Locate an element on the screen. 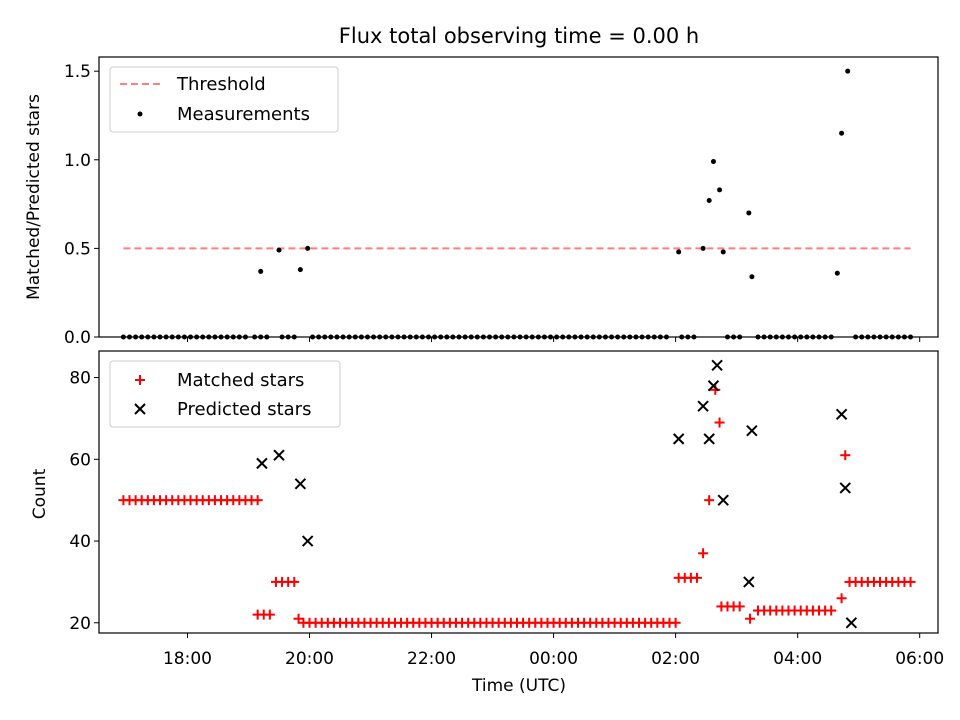 This screenshot has width=960, height=720. x-tick-label: 18:00 is located at coordinates (187, 659).